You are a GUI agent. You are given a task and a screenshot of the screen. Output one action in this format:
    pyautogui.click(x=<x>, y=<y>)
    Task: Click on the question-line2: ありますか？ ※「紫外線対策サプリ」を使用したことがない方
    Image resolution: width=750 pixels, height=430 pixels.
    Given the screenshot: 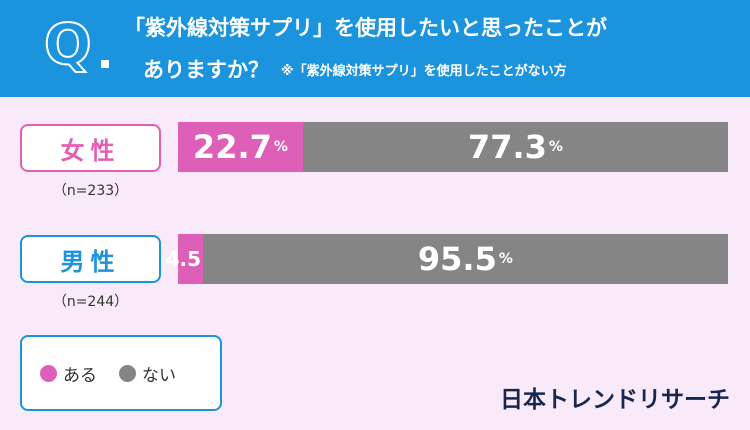 What is the action you would take?
    pyautogui.click(x=355, y=69)
    